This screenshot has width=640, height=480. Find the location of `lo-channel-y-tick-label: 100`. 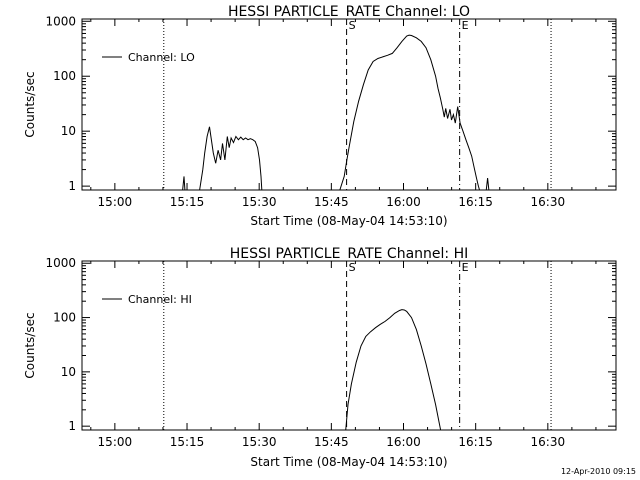

lo-channel-y-tick-label: 100 is located at coordinates (64, 76).